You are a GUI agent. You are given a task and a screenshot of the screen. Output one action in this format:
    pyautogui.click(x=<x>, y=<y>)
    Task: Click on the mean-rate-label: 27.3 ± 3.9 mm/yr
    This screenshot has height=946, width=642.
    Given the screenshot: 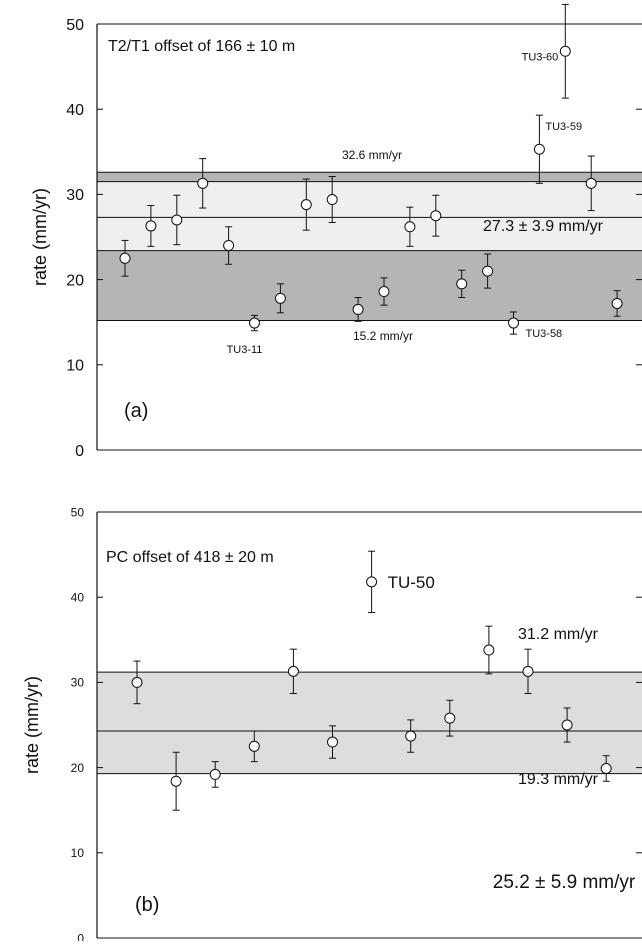 What is the action you would take?
    pyautogui.click(x=543, y=226)
    